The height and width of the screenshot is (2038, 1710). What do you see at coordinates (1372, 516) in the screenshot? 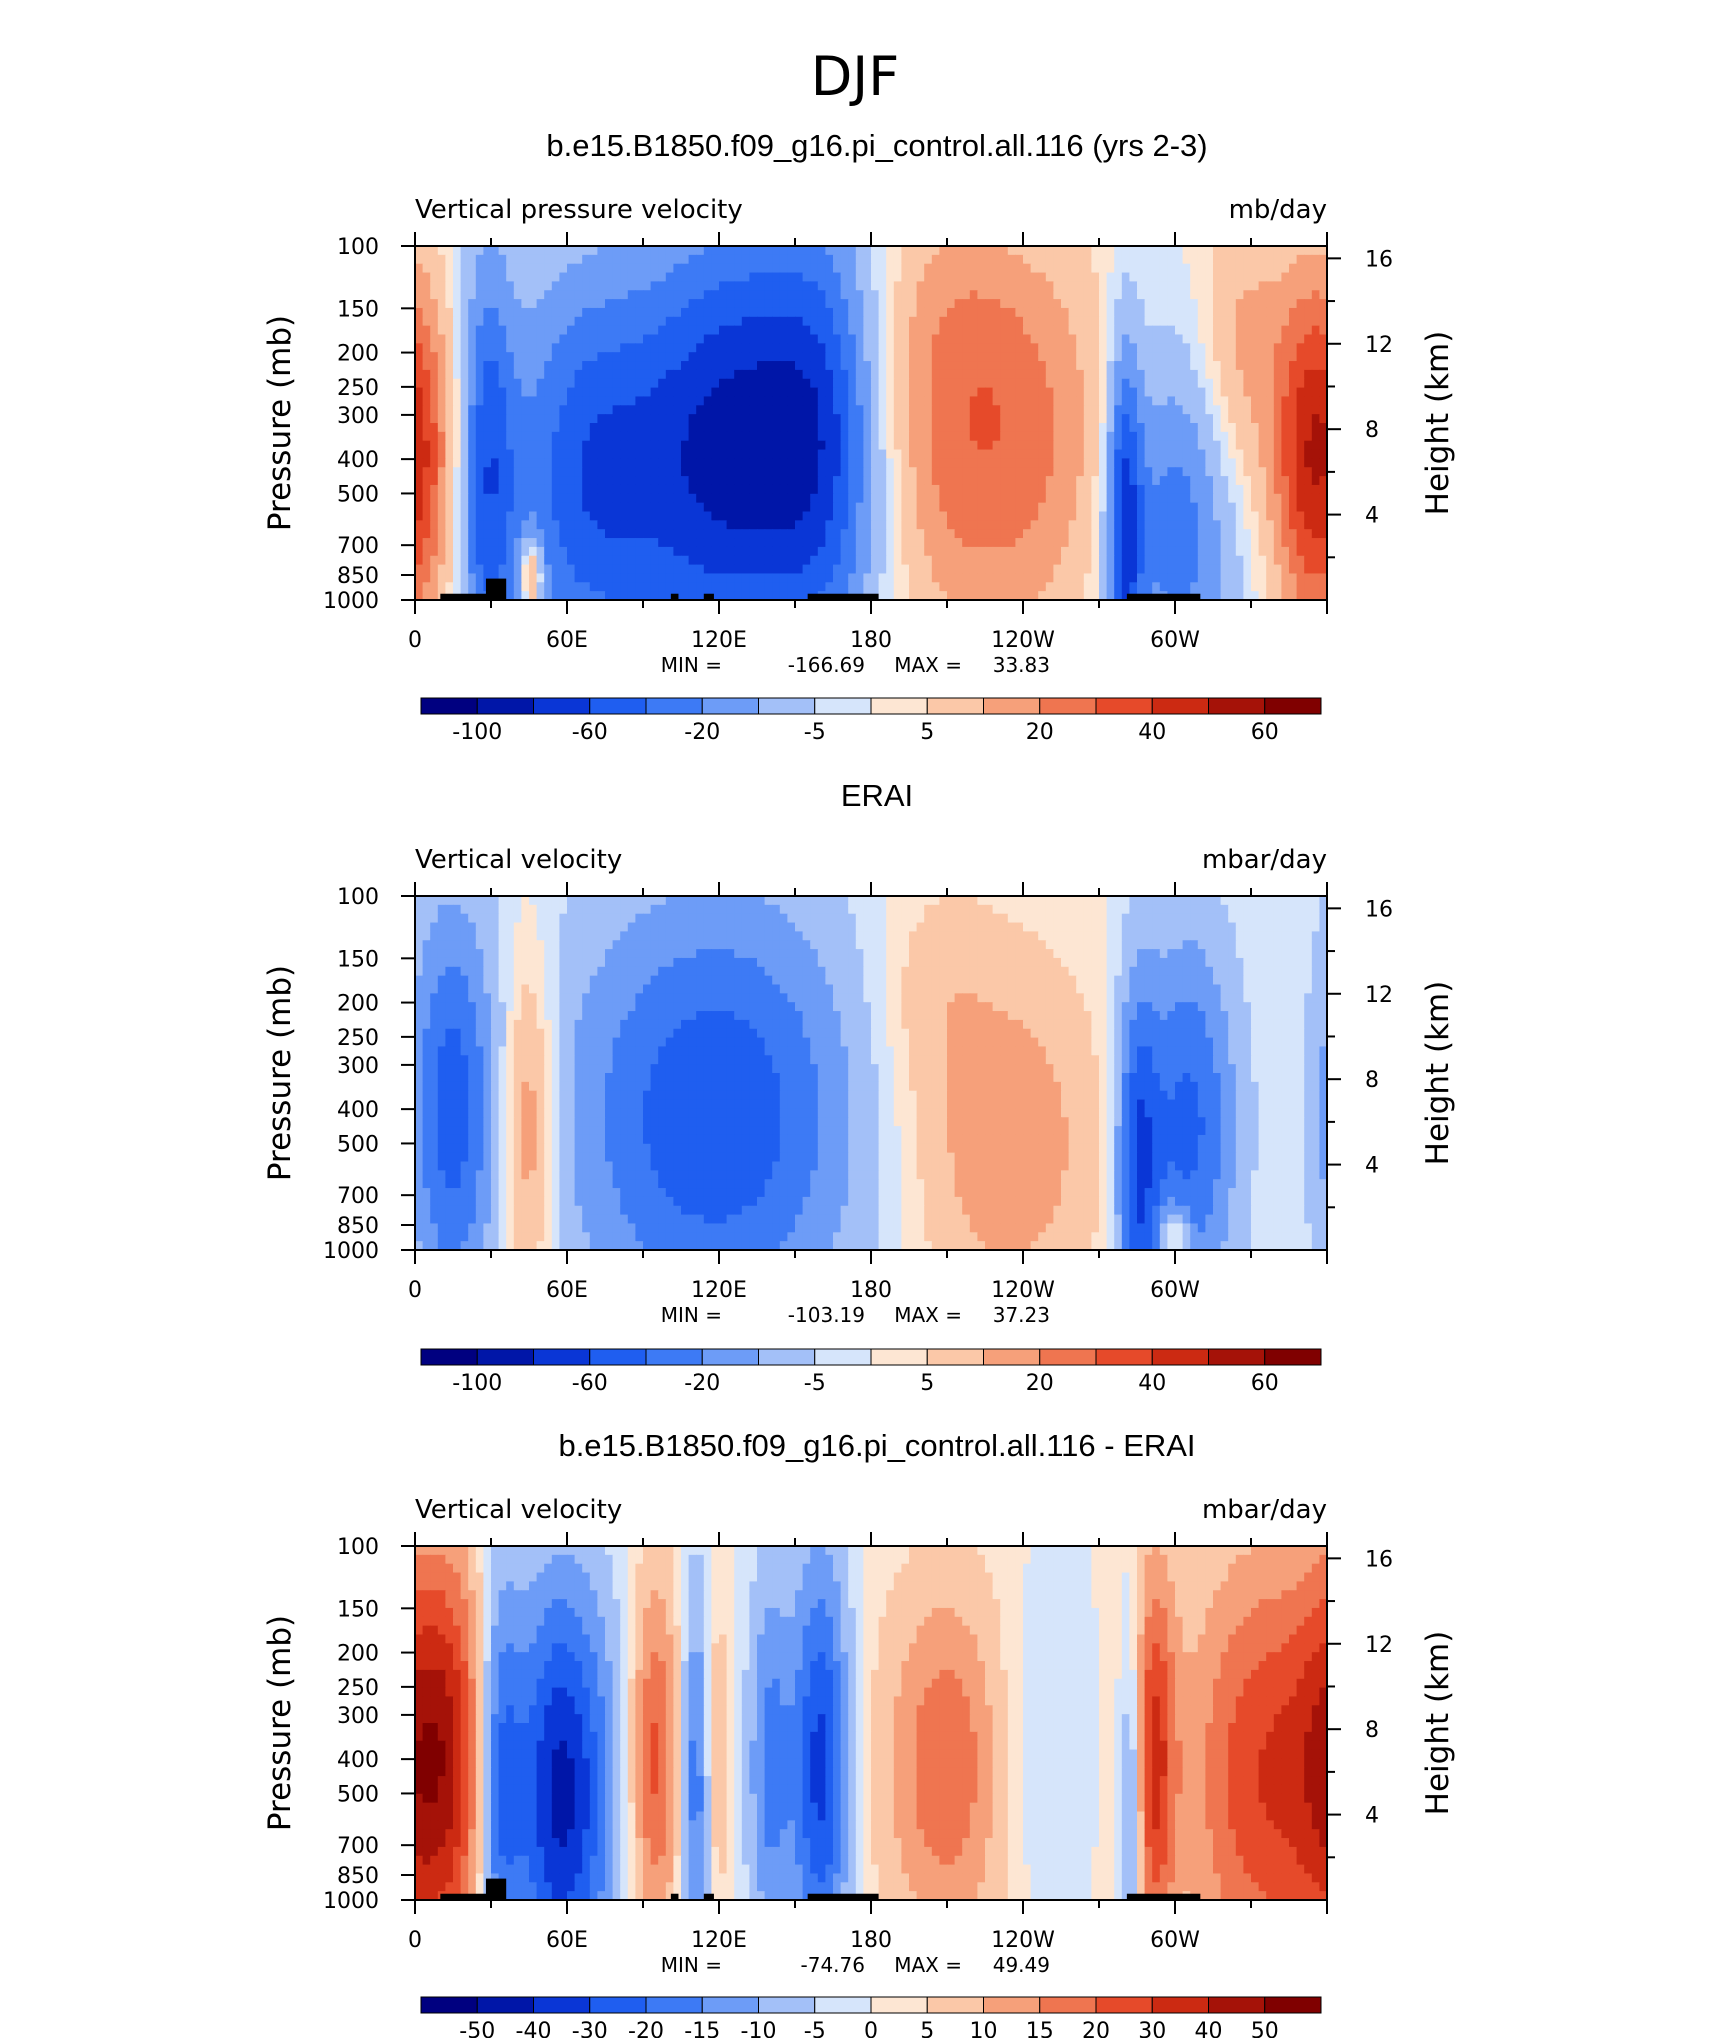
I see `right-tick-label: 4` at bounding box center [1372, 516].